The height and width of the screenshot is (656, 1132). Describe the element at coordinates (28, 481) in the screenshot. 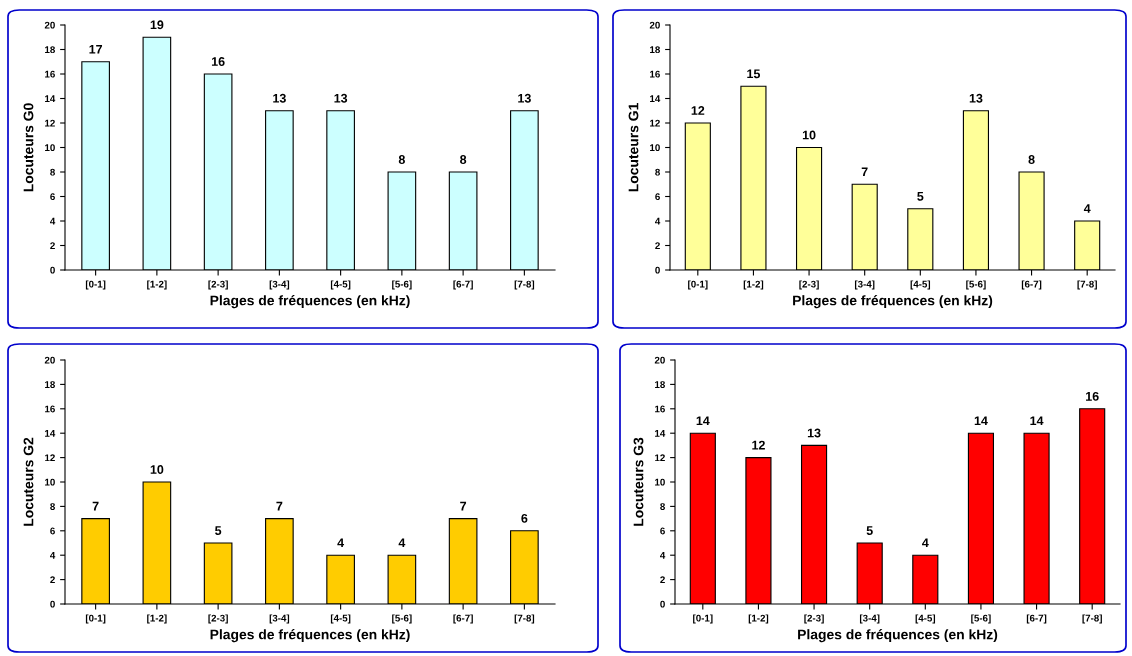

I see `y-axis-title: Locuteurs G2` at that location.